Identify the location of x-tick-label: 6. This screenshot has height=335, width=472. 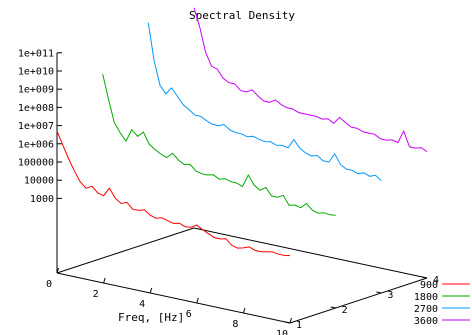
(189, 314).